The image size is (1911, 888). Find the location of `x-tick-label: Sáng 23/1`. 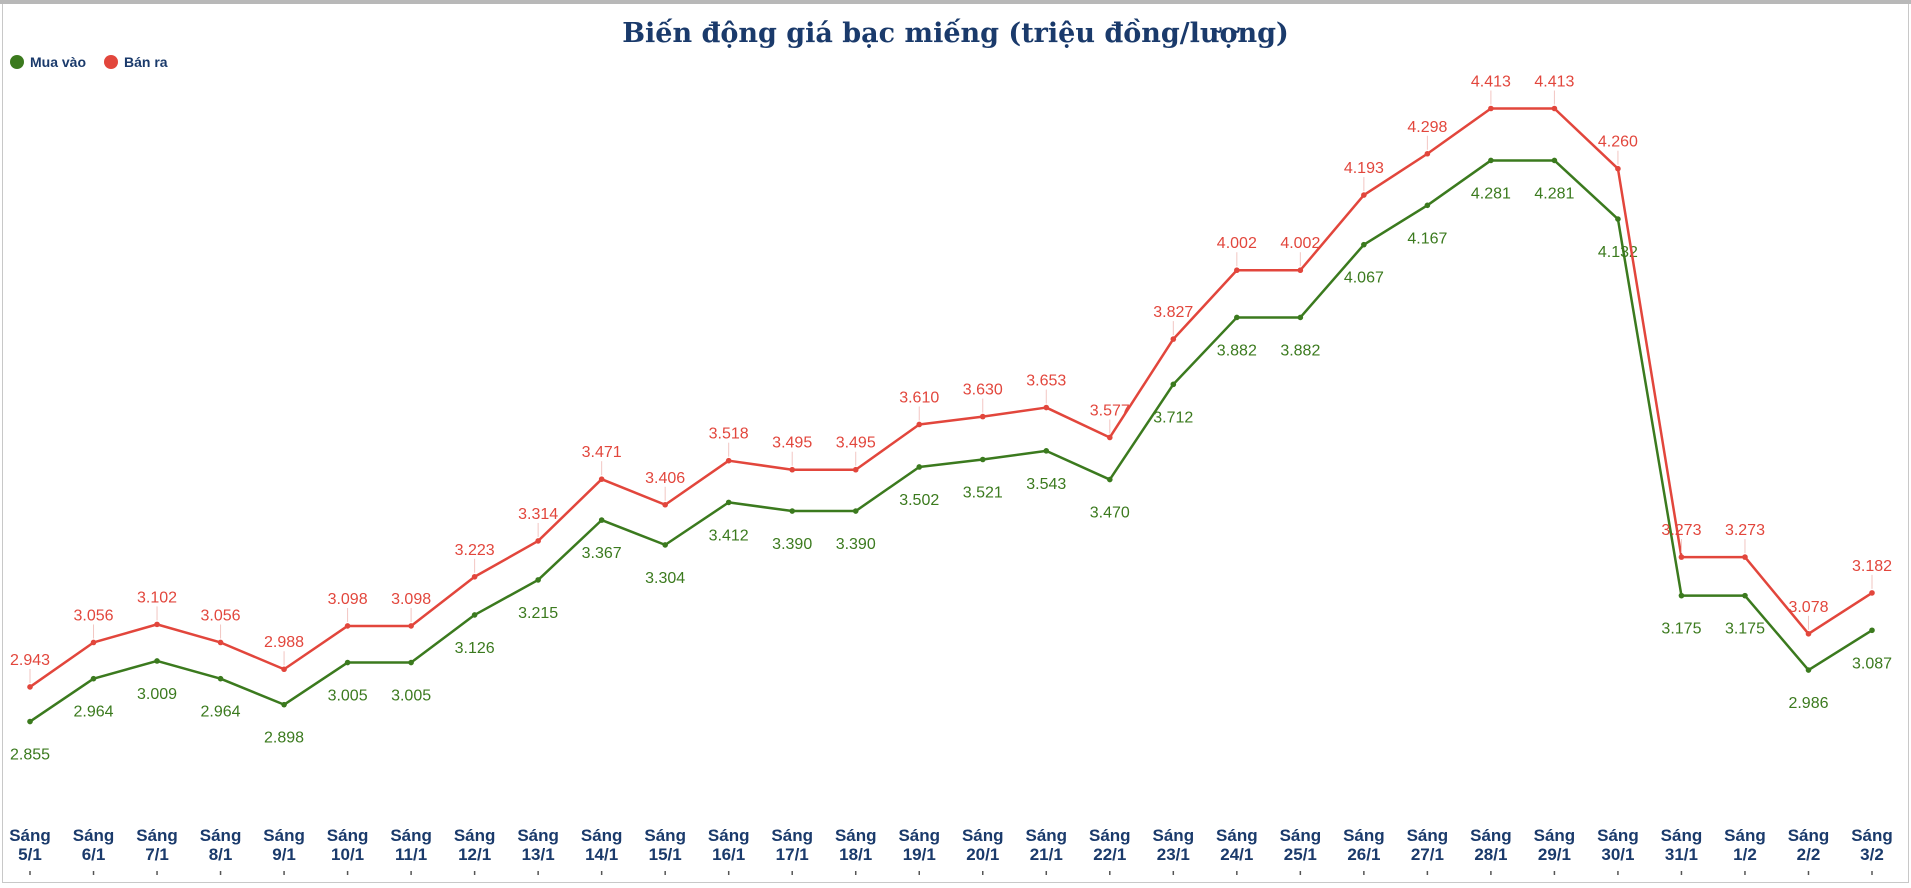

x-tick-label: Sáng 23/1 is located at coordinates (1174, 845).